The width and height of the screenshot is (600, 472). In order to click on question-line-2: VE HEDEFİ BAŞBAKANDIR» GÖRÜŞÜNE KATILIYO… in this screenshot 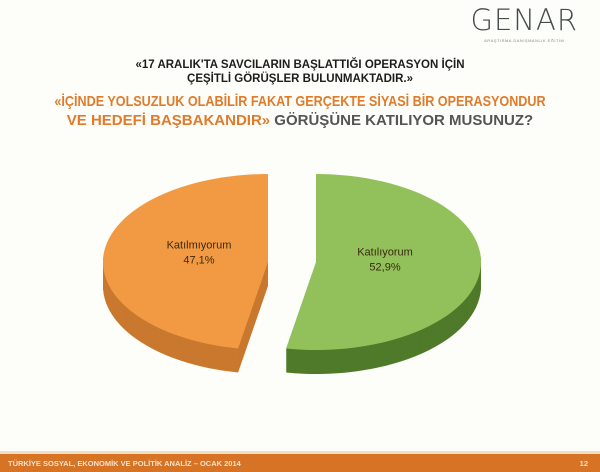, I will do `click(300, 120)`.